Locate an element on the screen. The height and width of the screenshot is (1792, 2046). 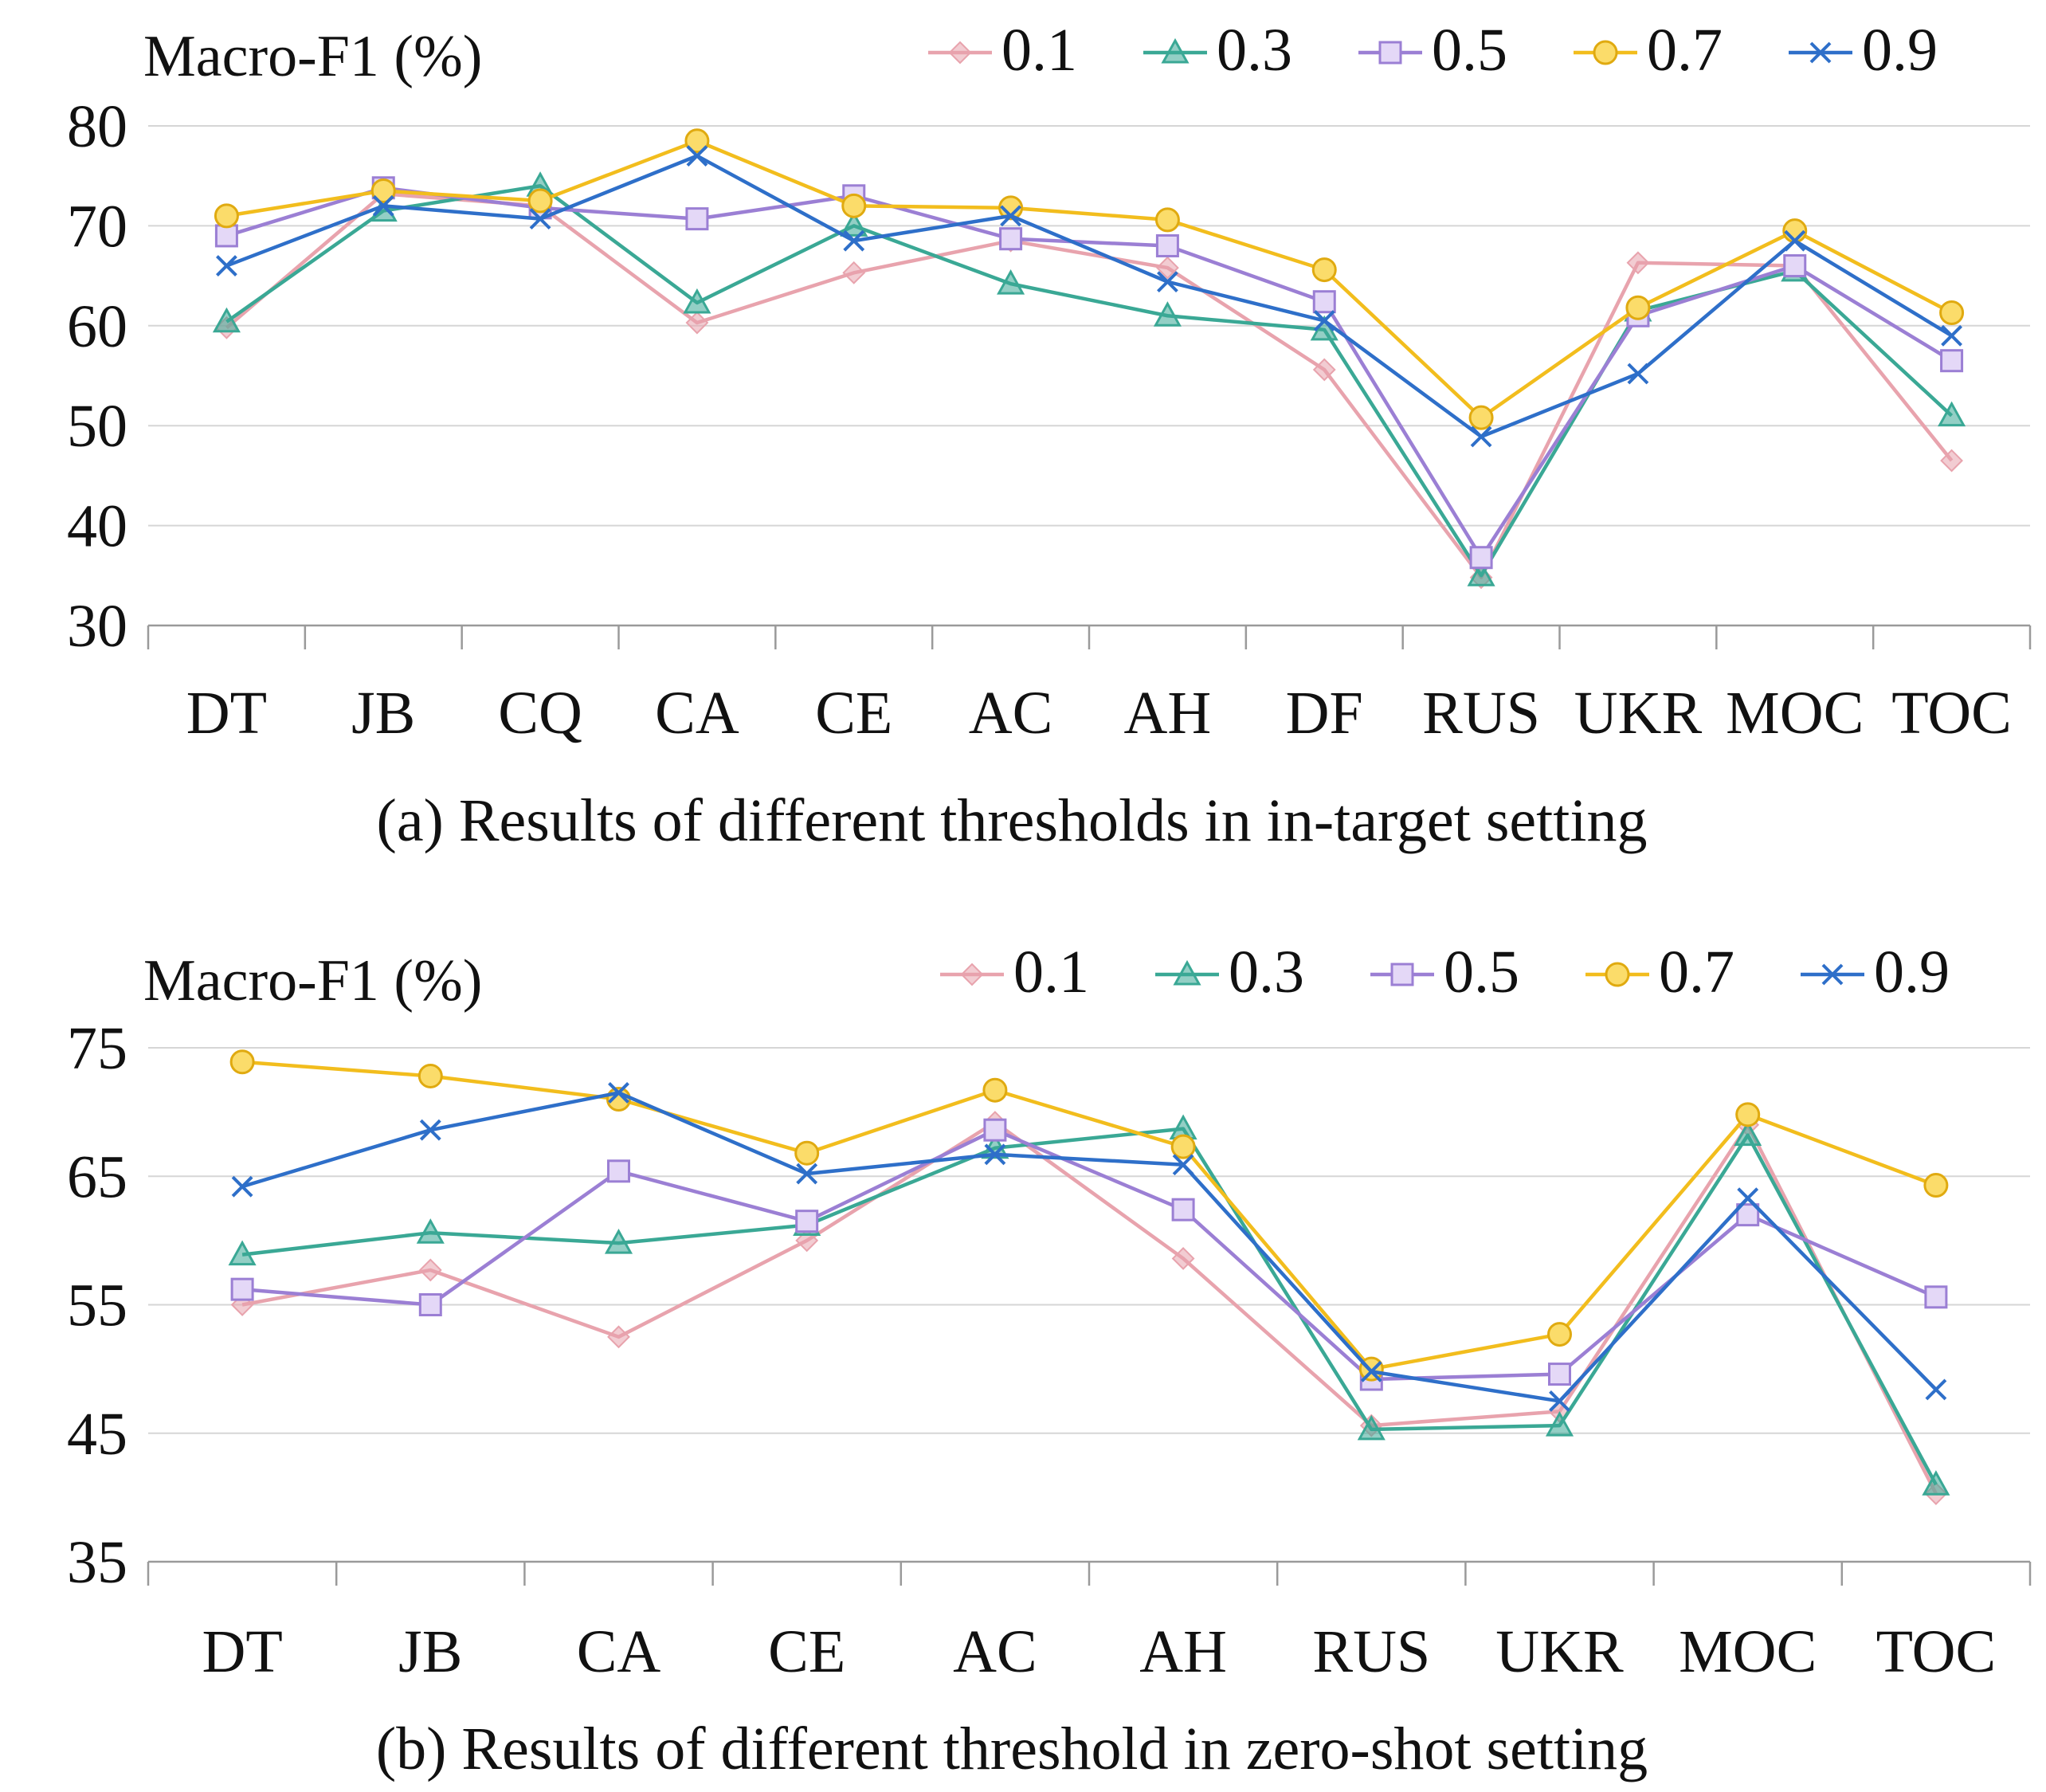
y-tick-label: 75 is located at coordinates (97, 1048).